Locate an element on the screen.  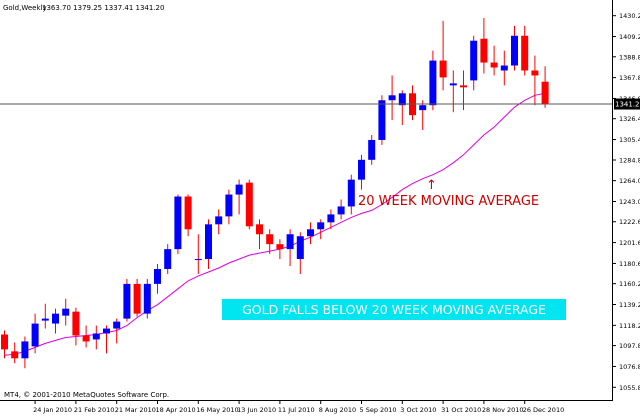
time-tick-label: 26 Dec 2010 is located at coordinates (544, 410).